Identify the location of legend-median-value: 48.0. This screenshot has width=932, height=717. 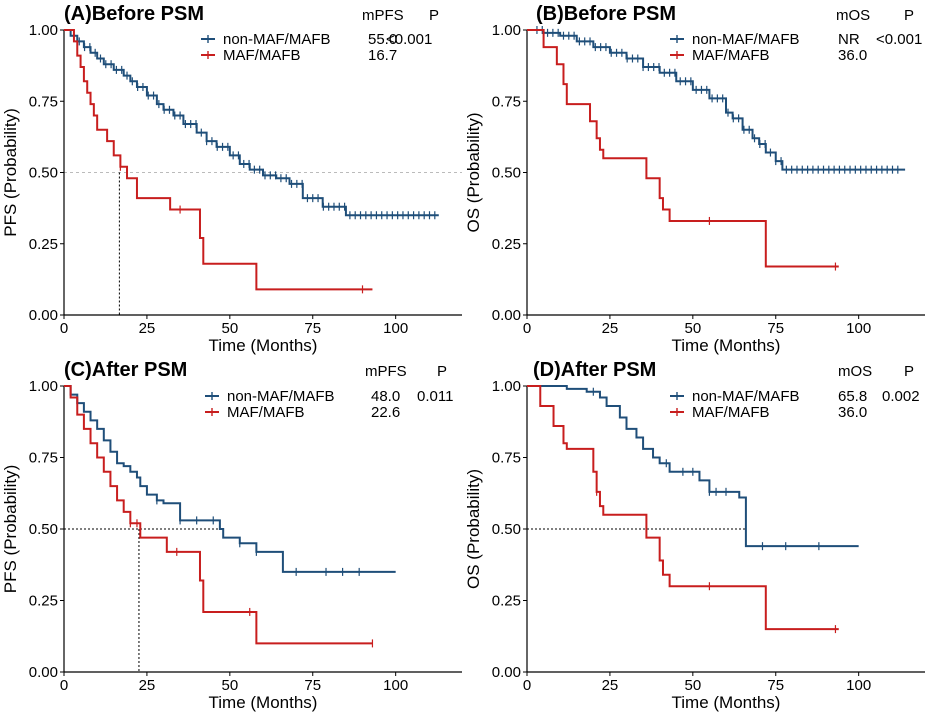
(385, 396).